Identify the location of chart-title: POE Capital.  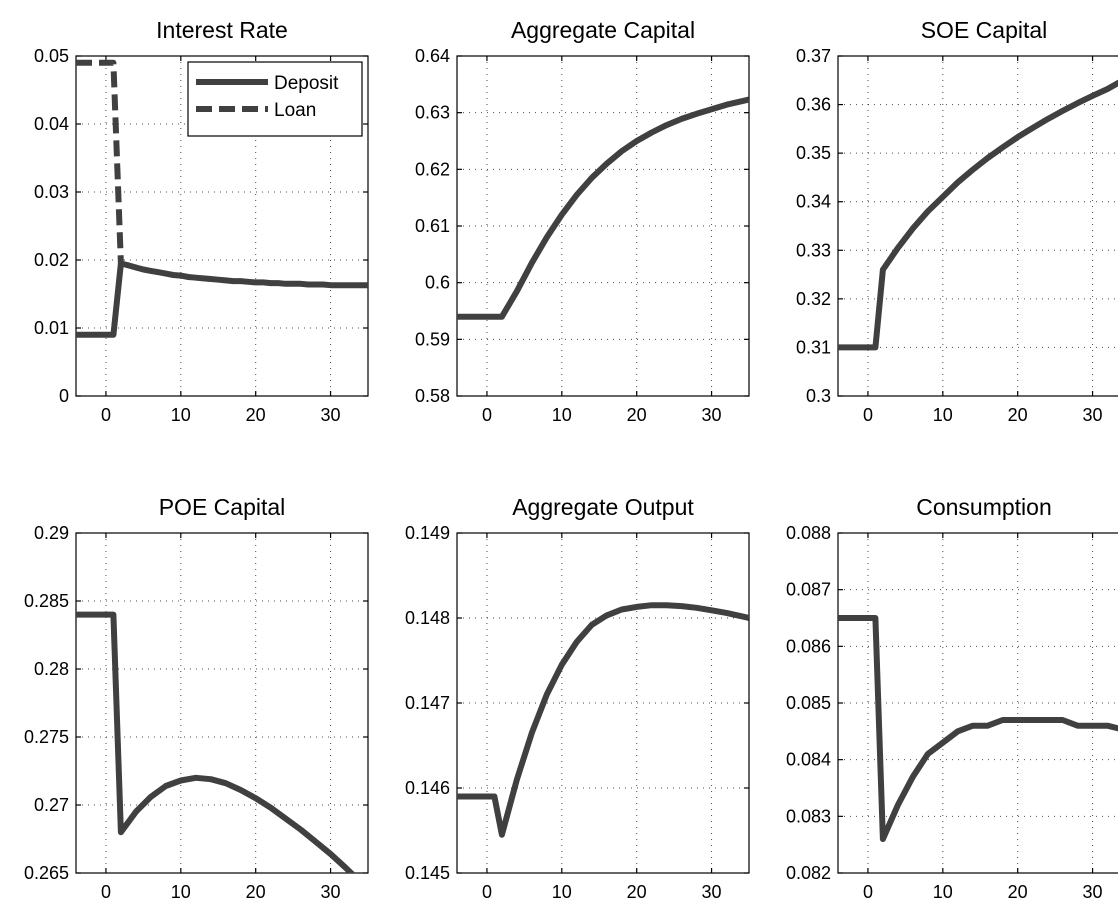
(222, 507).